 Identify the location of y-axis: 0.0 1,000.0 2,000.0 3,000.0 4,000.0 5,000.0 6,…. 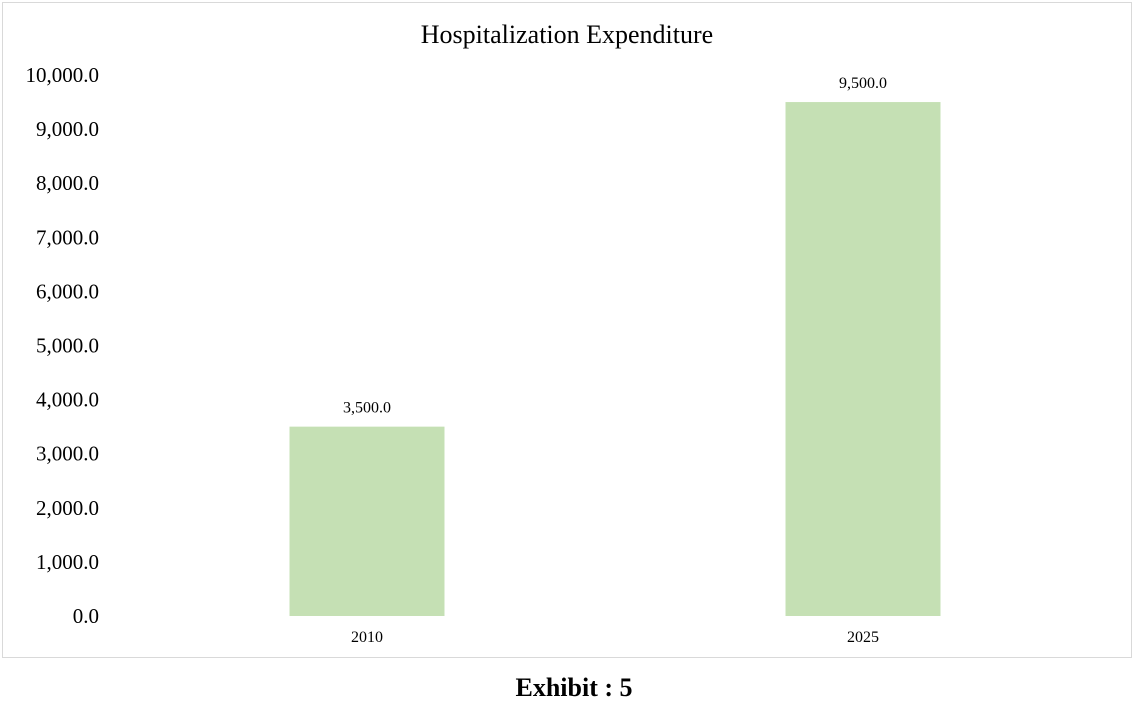
(63, 345).